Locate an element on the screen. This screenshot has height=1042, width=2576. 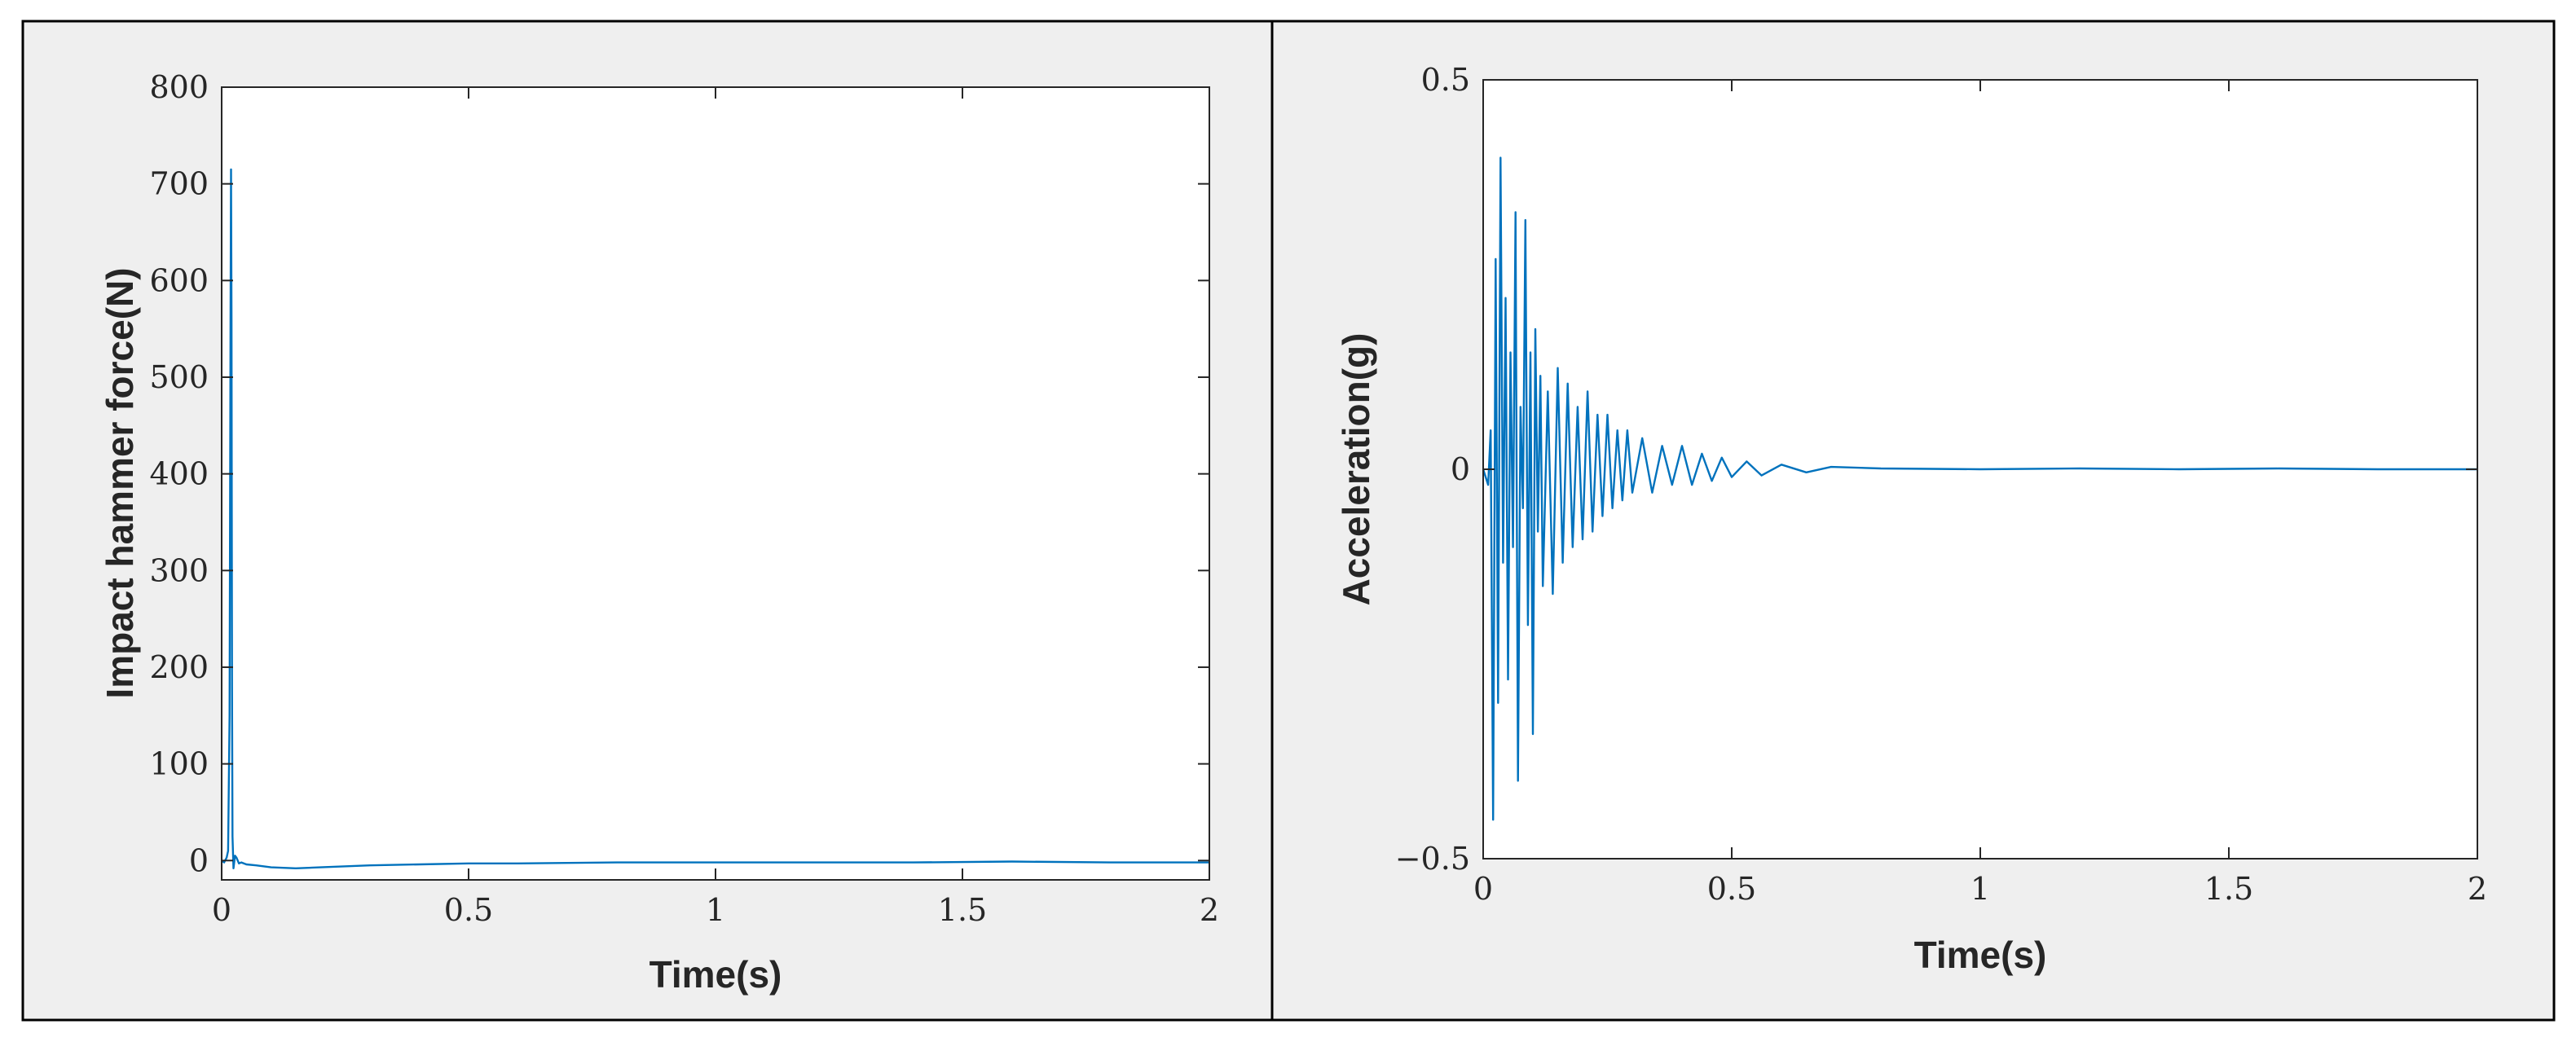
force-y-axis-title: Impact hammer force(N) is located at coordinates (120, 482).